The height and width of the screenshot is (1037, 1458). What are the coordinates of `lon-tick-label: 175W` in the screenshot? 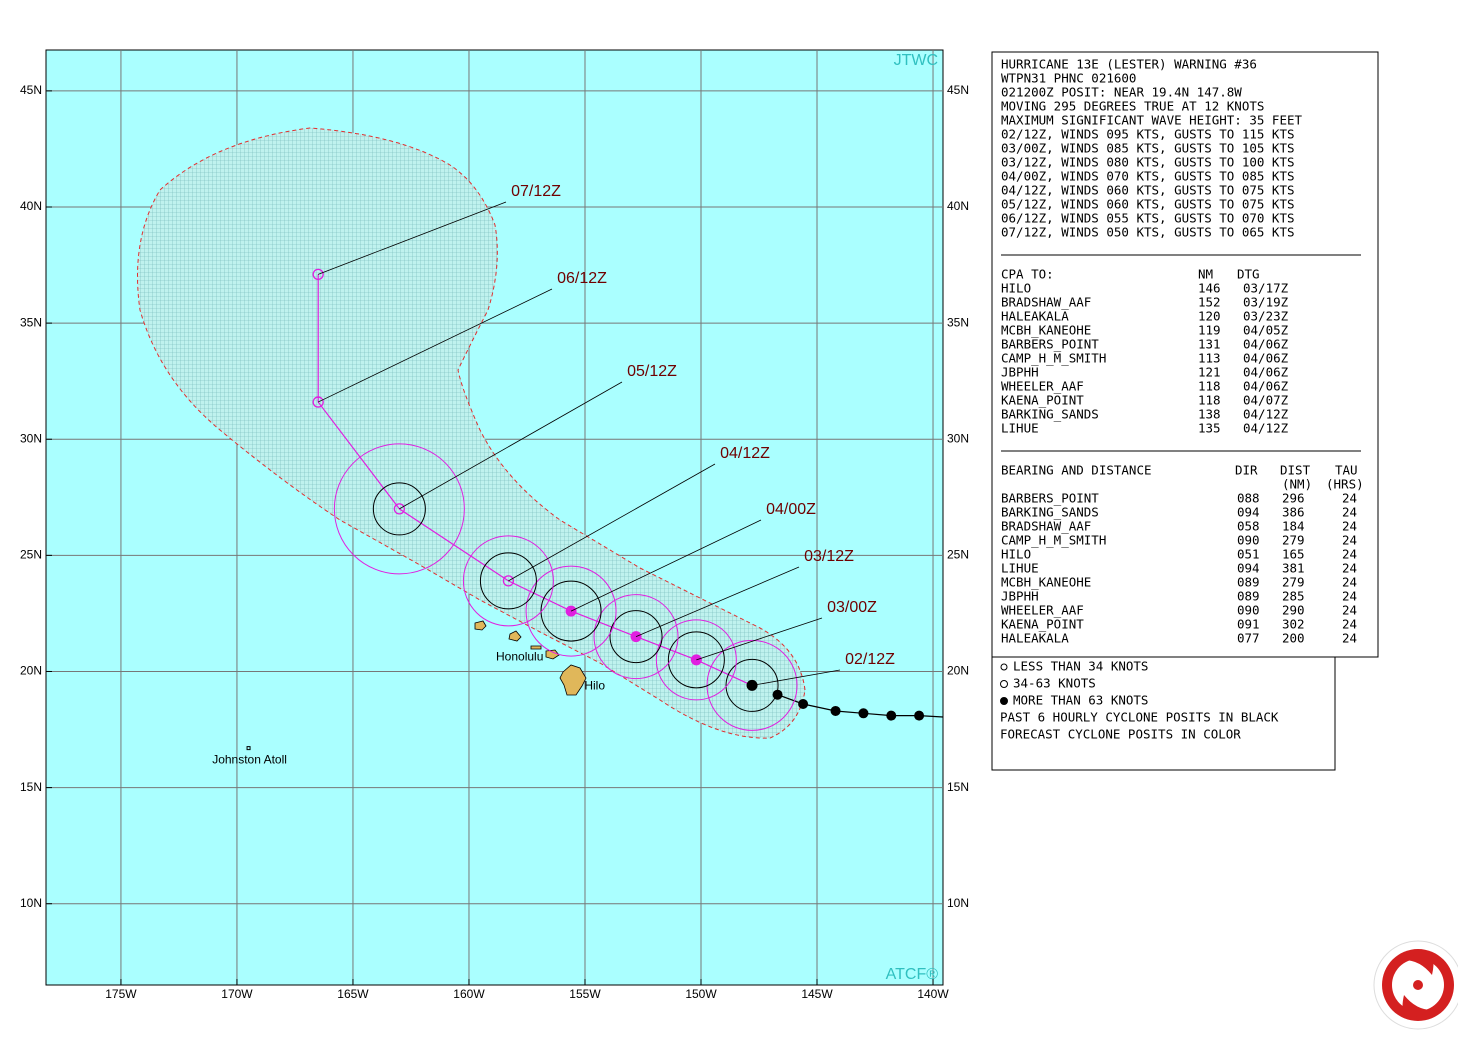 It's located at (121, 994).